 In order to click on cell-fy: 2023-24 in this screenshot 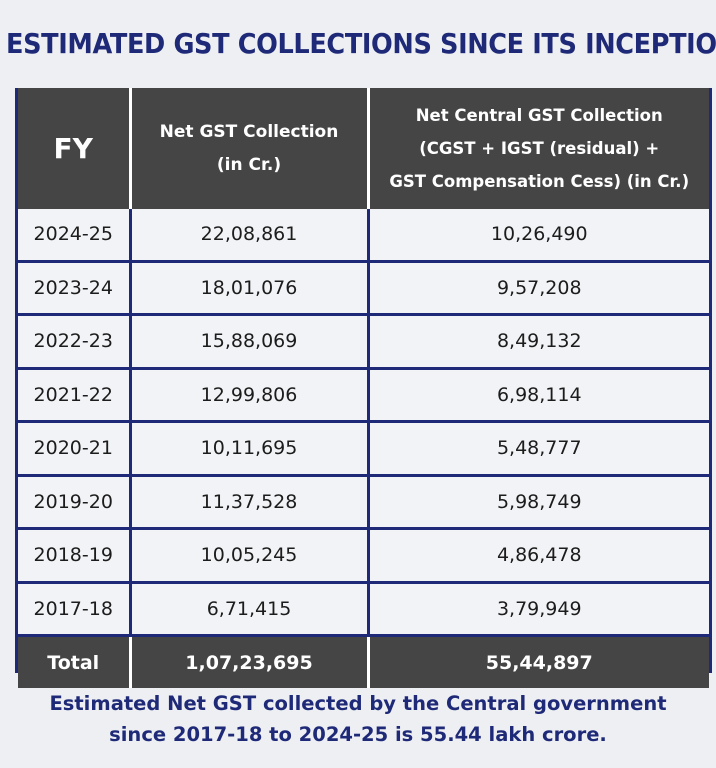, I will do `click(75, 288)`.